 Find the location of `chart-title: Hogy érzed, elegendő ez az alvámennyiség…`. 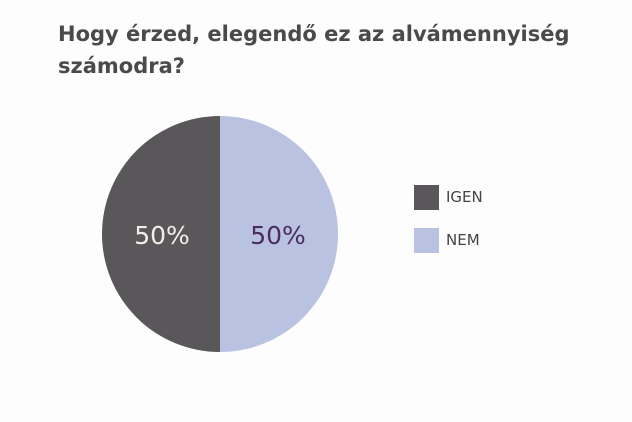

chart-title: Hogy érzed, elegendő ez az alvámennyiség… is located at coordinates (314, 50).